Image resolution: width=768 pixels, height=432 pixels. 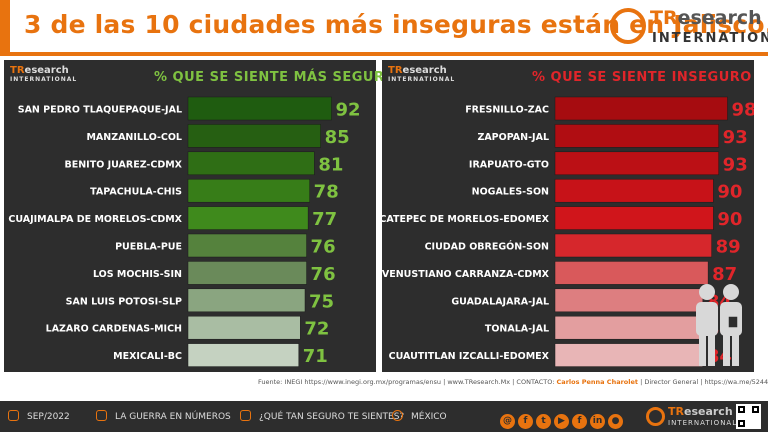 I want to click on accent-bar, so click(x=5, y=27).